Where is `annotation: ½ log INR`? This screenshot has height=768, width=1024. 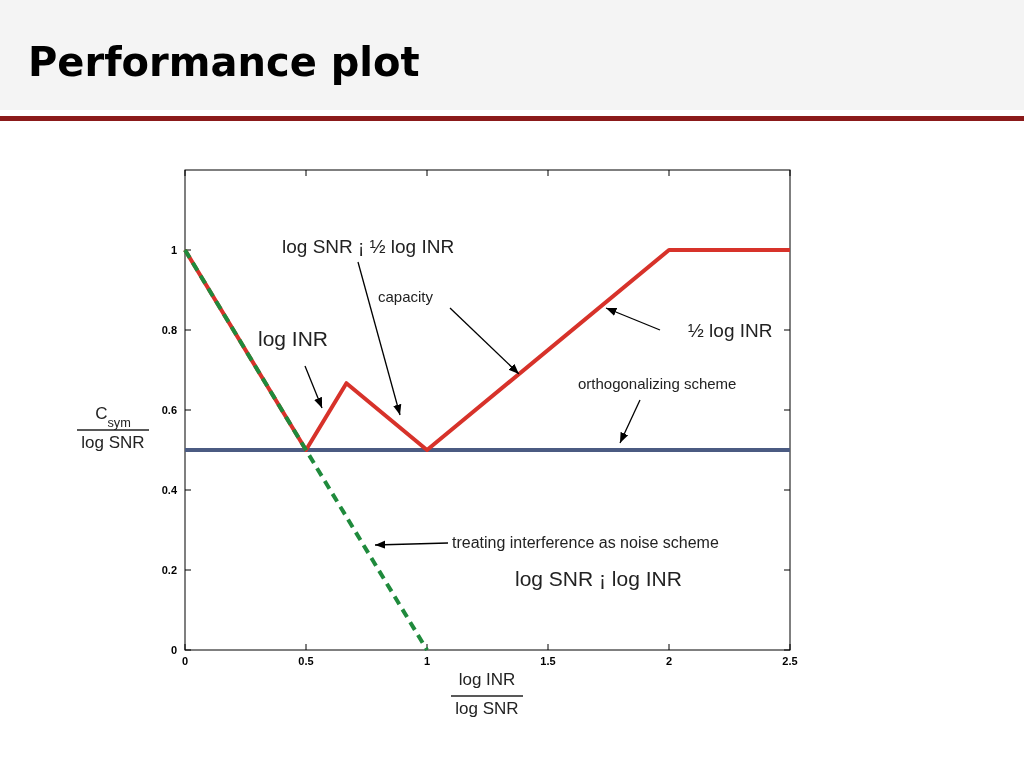
annotation: ½ log INR is located at coordinates (730, 330).